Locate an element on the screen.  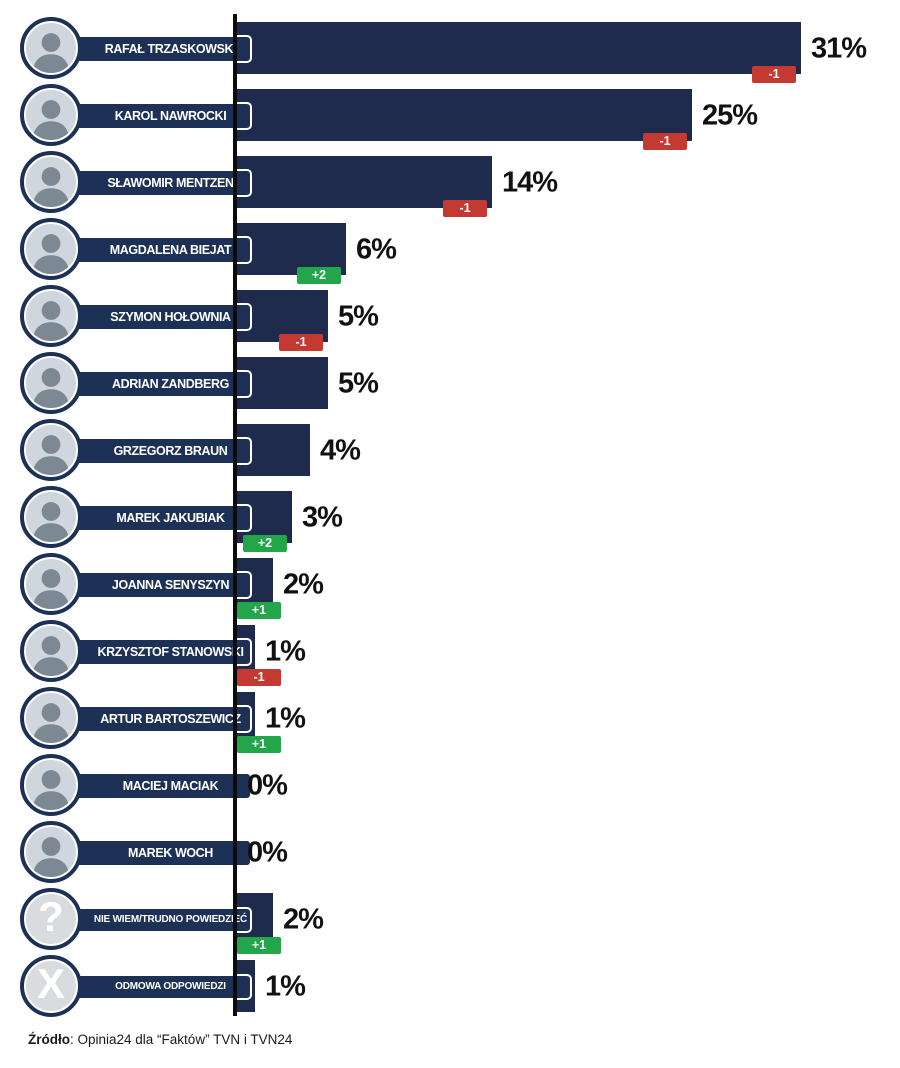
candidate-name-label: JOANNA SENYSZYN is located at coordinates (153, 584).